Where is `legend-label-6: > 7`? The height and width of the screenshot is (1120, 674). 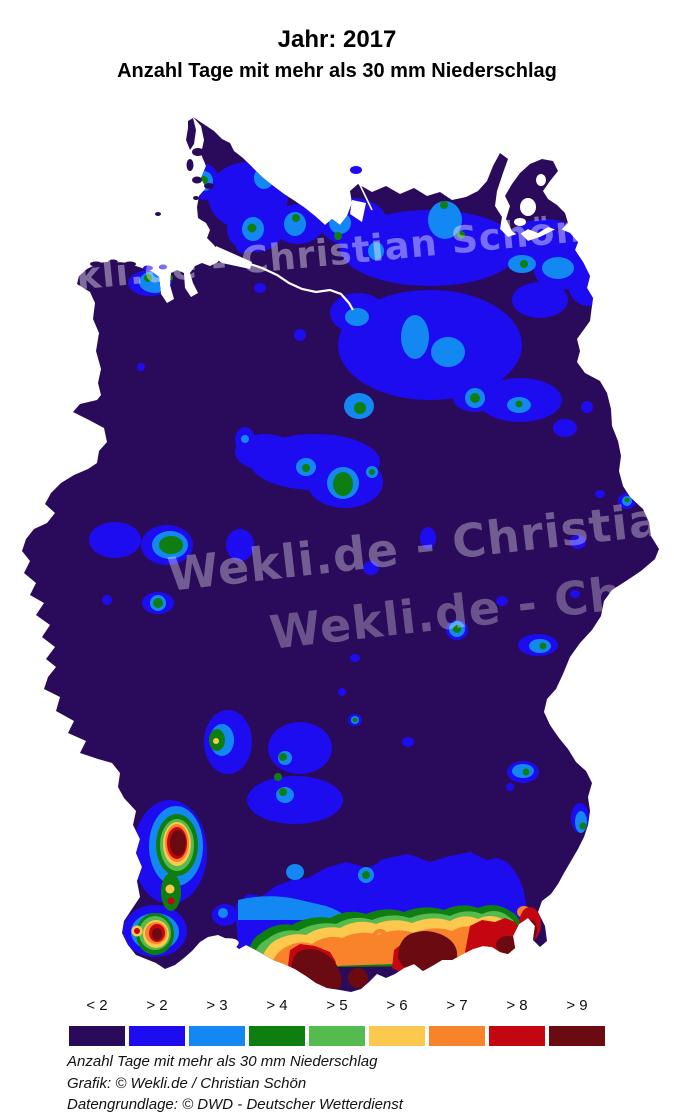 legend-label-6: > 7 is located at coordinates (457, 1005).